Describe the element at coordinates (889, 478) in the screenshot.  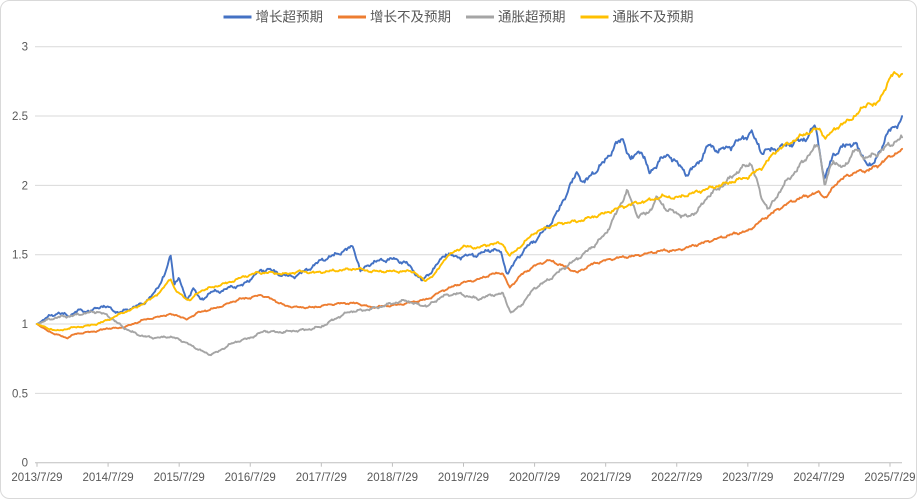
I see `x-axis-label: 2025/7/29` at that location.